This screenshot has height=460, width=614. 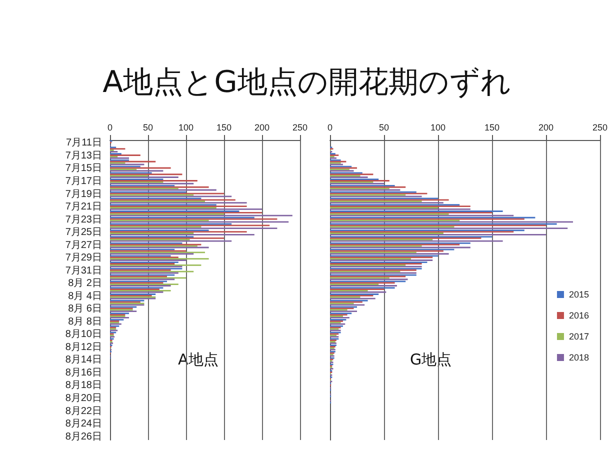 I want to click on chart-title: A地点とG地点の開花期のずれ, so click(x=307, y=83).